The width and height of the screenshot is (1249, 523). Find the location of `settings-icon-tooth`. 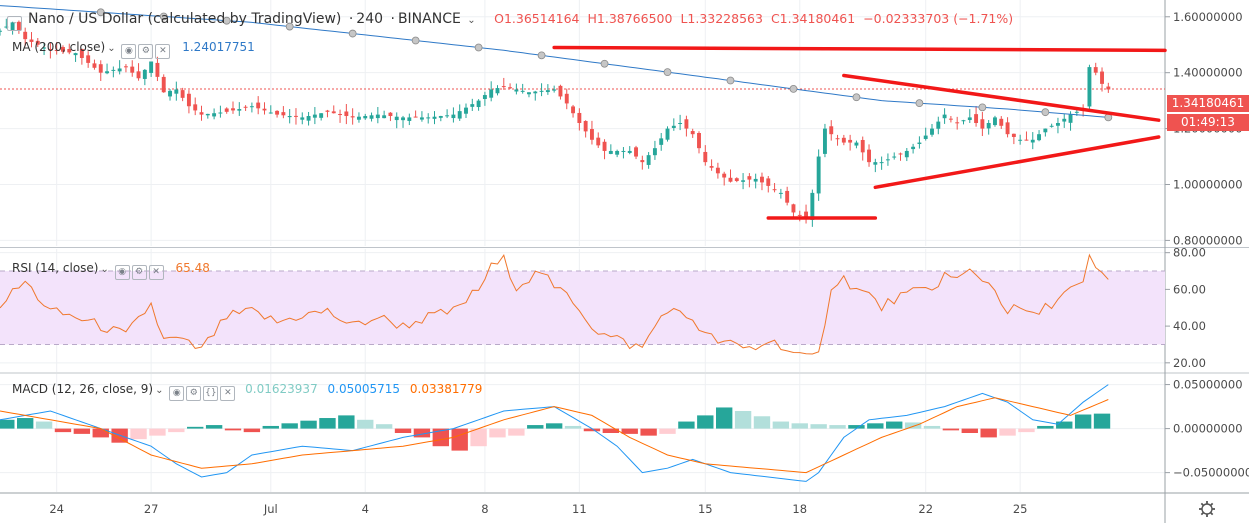

settings-icon-tooth is located at coordinates (1202, 504).